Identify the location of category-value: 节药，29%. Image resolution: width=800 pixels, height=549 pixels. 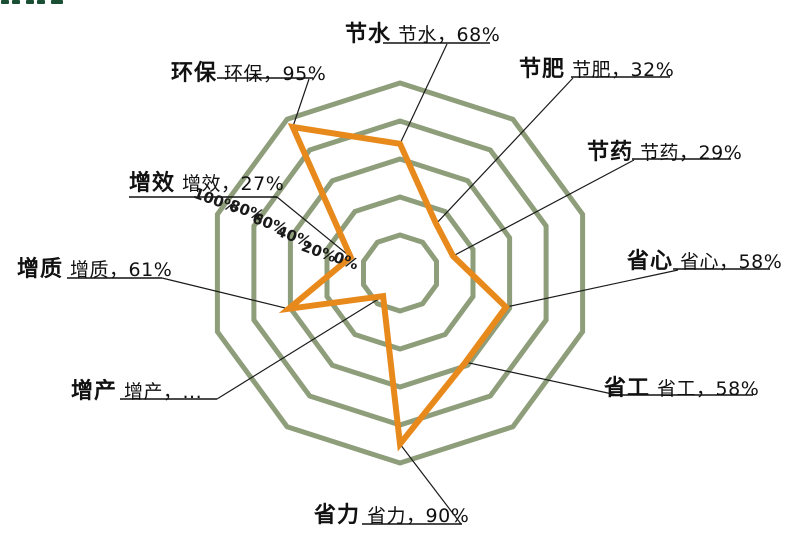
(691, 153).